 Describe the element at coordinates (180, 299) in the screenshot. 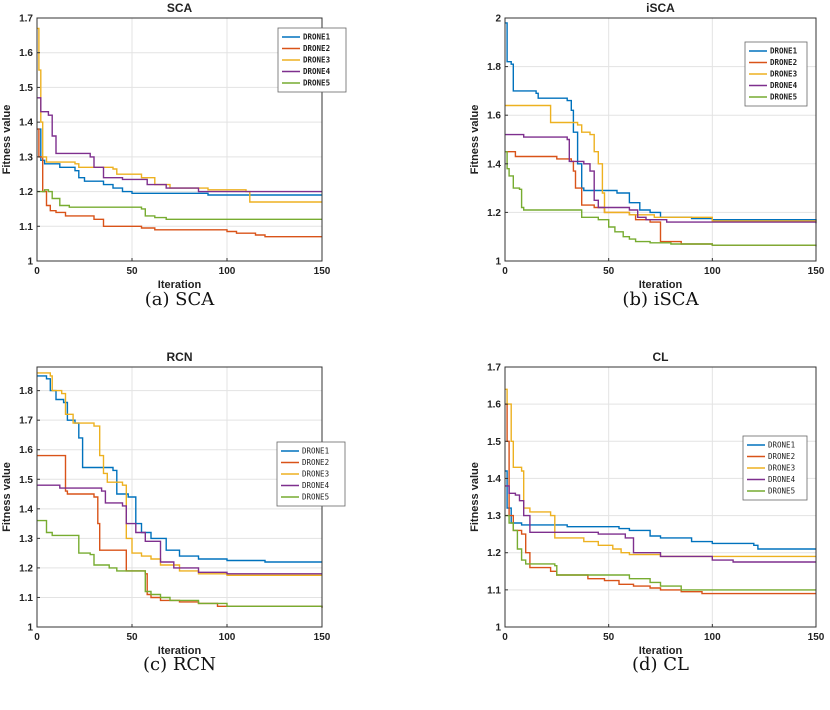

I see `subfigure-caption: (a) SCA` at that location.